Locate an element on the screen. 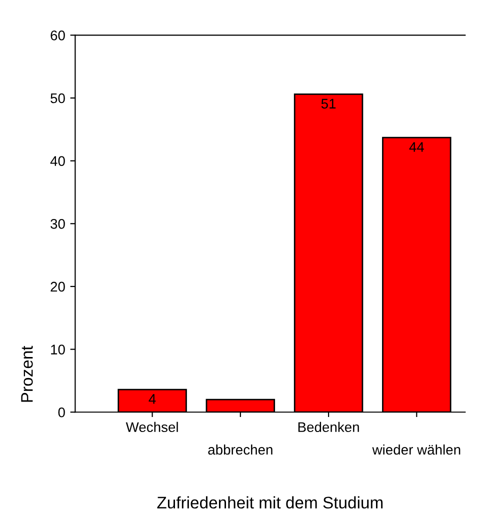 This screenshot has height=525, width=482. x-axis-title: Zufriedenheit mit dem Studium is located at coordinates (270, 502).